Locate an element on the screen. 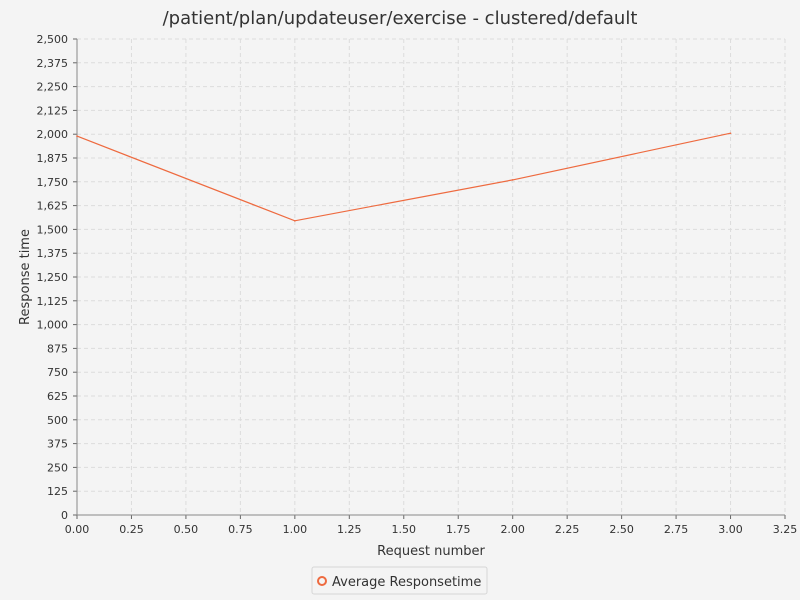 The image size is (800, 600). y-tick-label: 500 is located at coordinates (57, 420).